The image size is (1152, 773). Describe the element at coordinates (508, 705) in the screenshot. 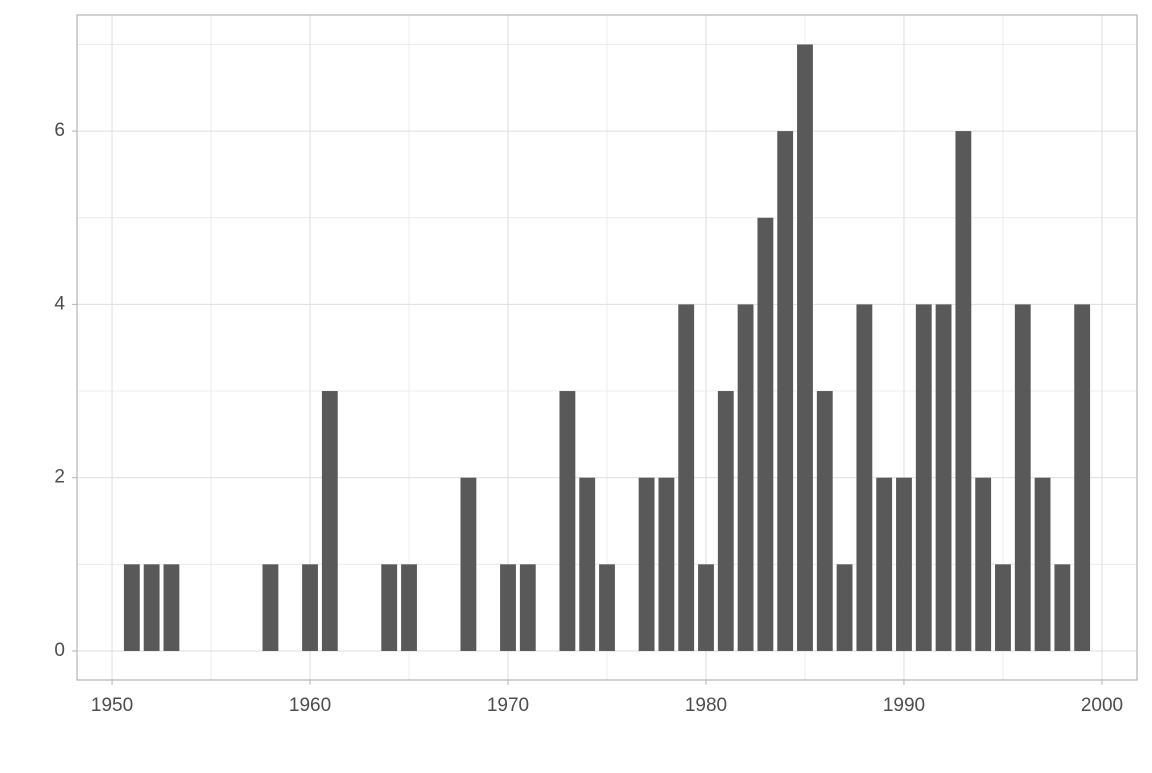

I see `x-tick-label: 1970` at that location.